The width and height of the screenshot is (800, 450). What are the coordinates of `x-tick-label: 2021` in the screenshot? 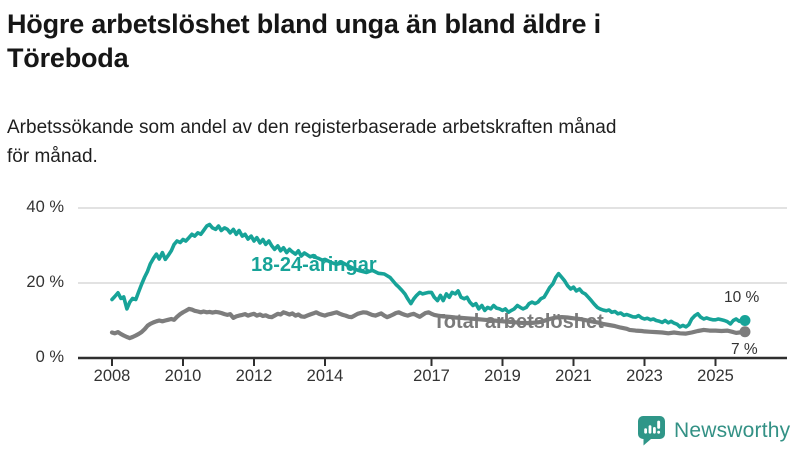 It's located at (573, 376).